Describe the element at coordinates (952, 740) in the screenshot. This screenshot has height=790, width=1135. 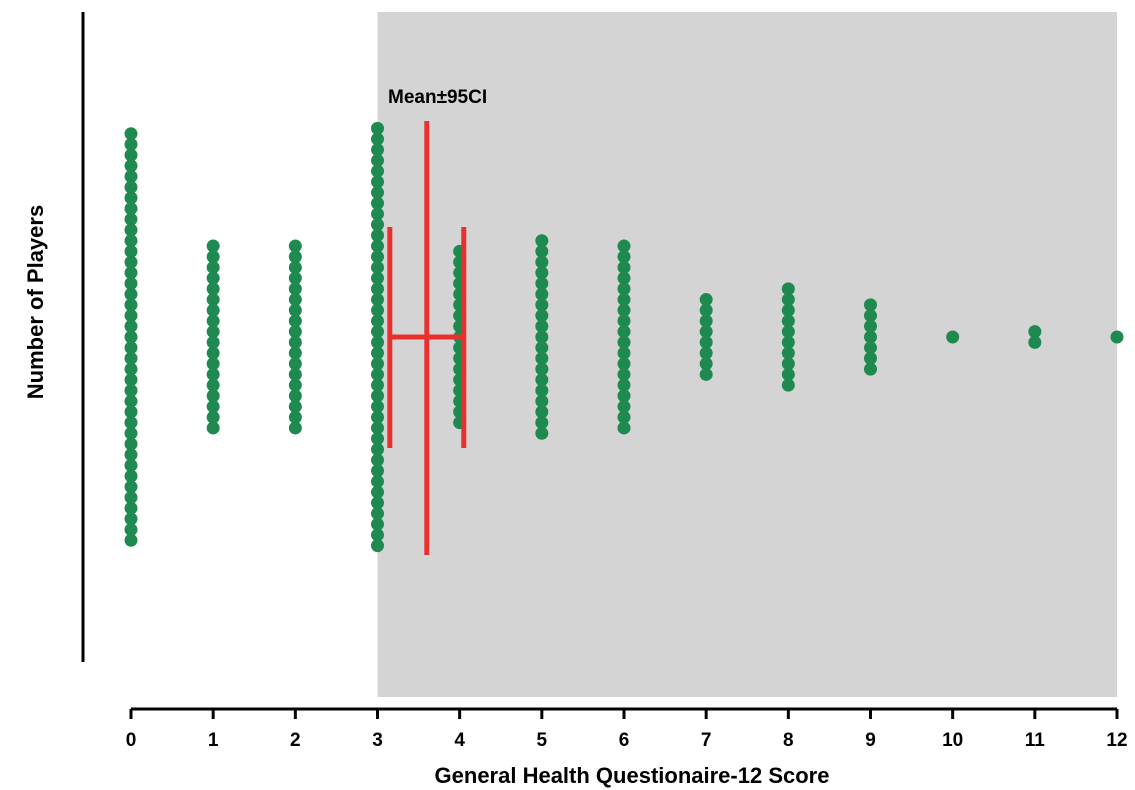
I see `x-tick-label: 10` at that location.